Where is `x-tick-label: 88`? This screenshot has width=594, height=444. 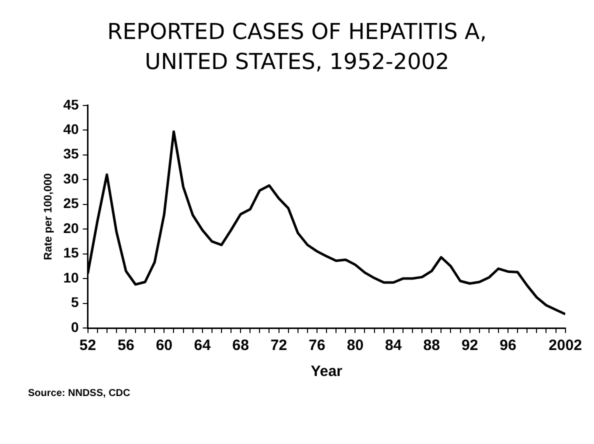 x-tick-label: 88 is located at coordinates (431, 345).